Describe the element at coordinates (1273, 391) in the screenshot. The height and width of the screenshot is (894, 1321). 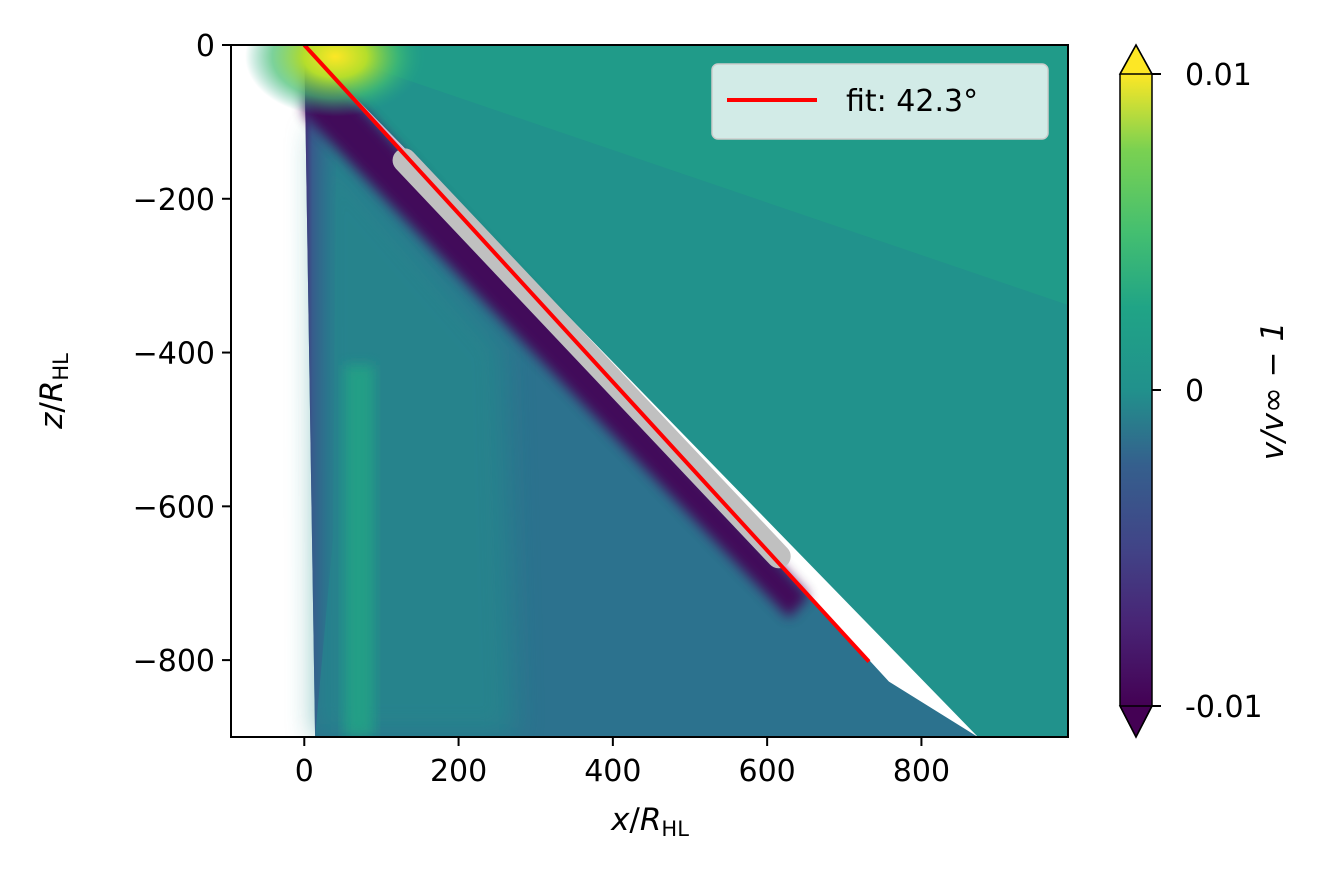
I see `colorbar-label: v/v∞ − 1` at that location.